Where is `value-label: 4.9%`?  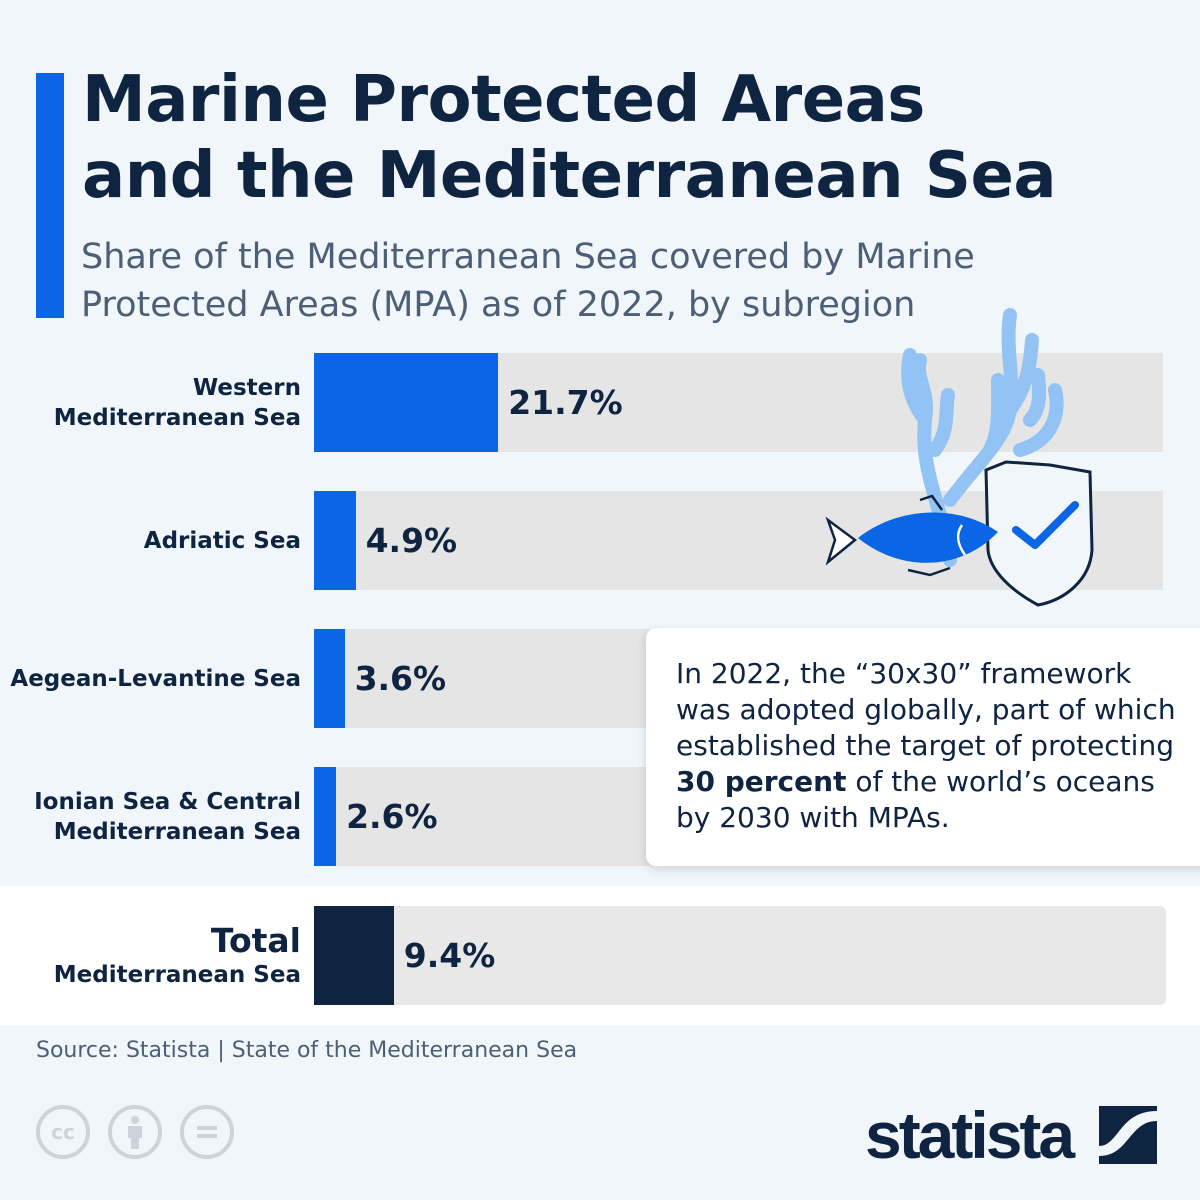 value-label: 4.9% is located at coordinates (411, 540).